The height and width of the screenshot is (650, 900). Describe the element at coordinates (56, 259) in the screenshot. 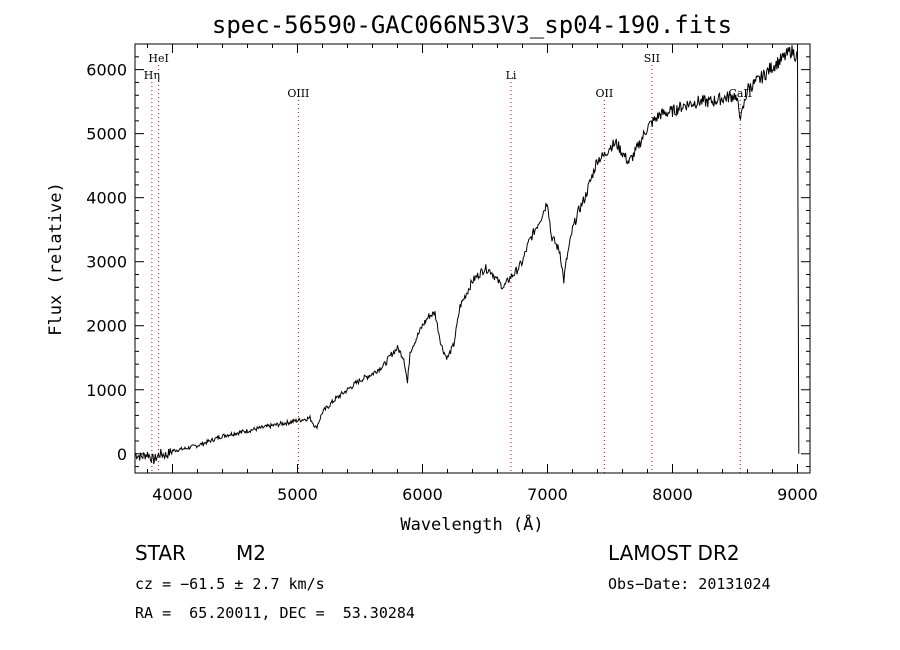

I see `y-axis-label: Flux (relative)` at that location.